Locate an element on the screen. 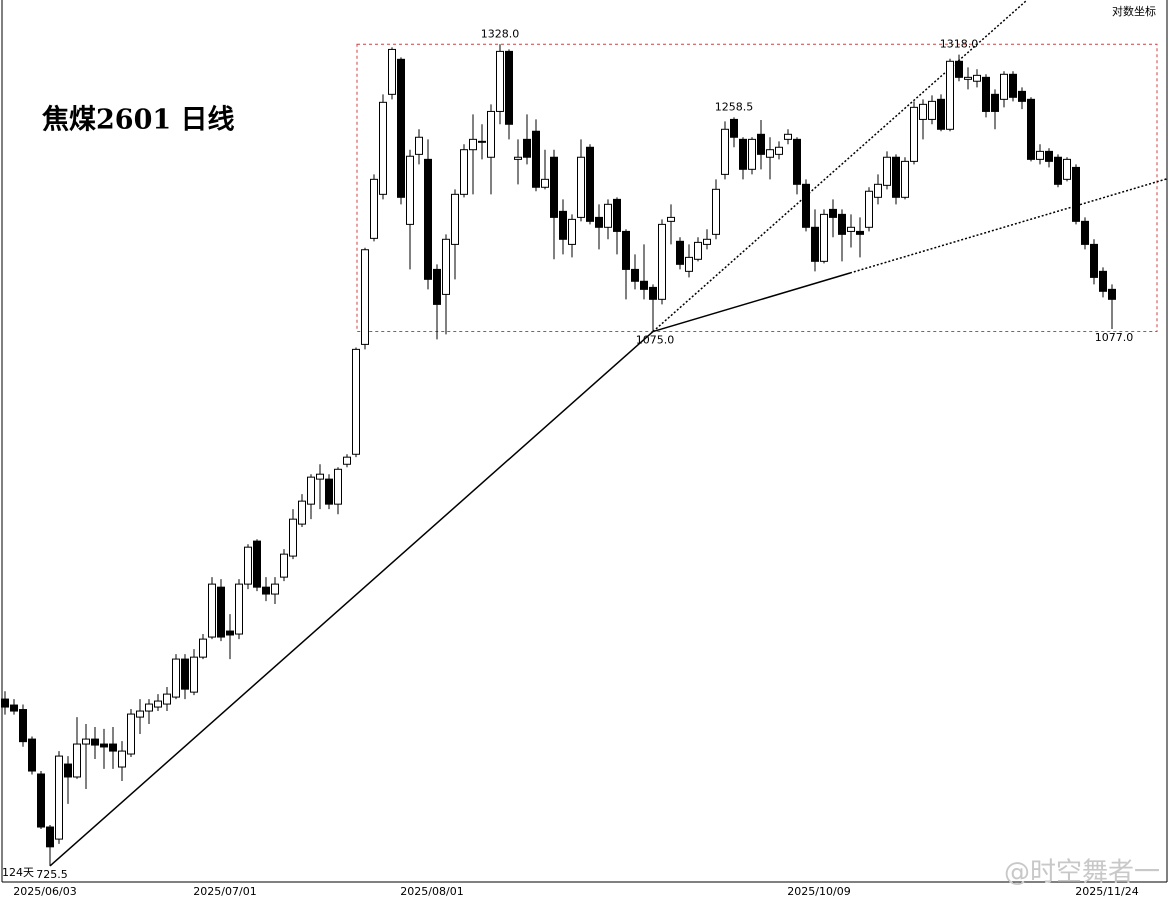 Image resolution: width=1170 pixels, height=899 pixels. low-label: 1075.0 is located at coordinates (655, 340).